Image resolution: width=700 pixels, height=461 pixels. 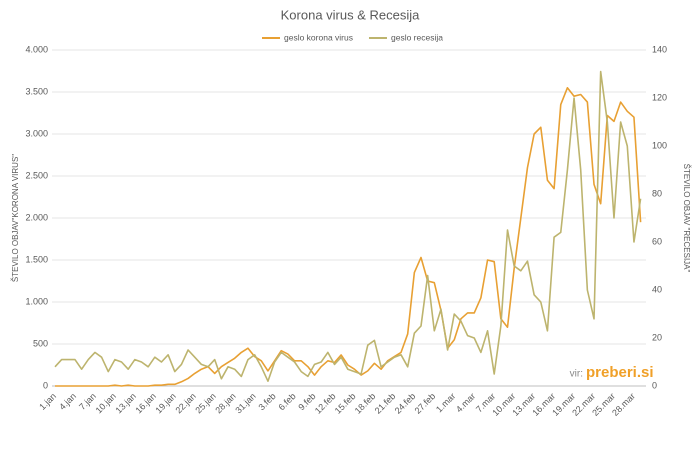 I want to click on y-axis-title: ŠTEVILO OBJAV"KORONA VIRUS", so click(x=15, y=218).